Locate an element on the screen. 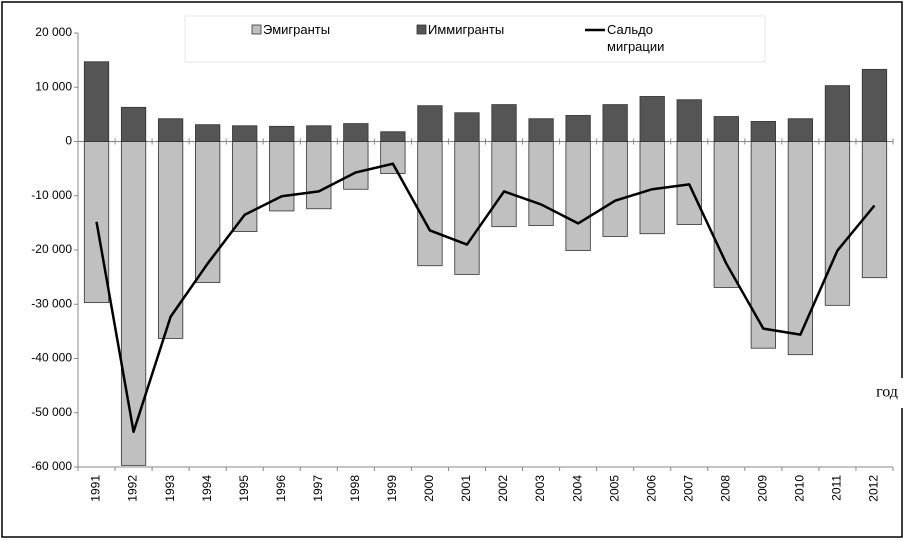 This screenshot has height=541, width=915. legend-item: Сальдо миграции is located at coordinates (636, 38).